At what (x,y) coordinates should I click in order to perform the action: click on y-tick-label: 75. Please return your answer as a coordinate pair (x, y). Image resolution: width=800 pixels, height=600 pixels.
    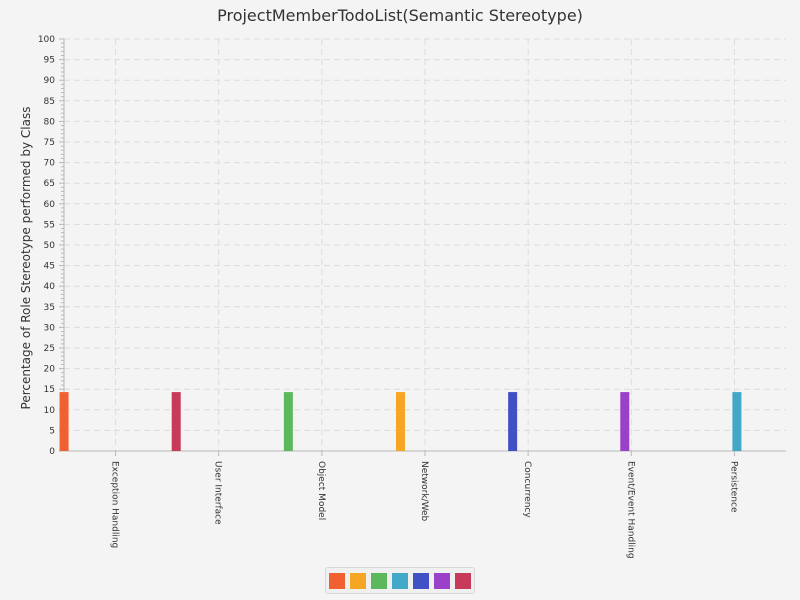
    Looking at the image, I should click on (49, 143).